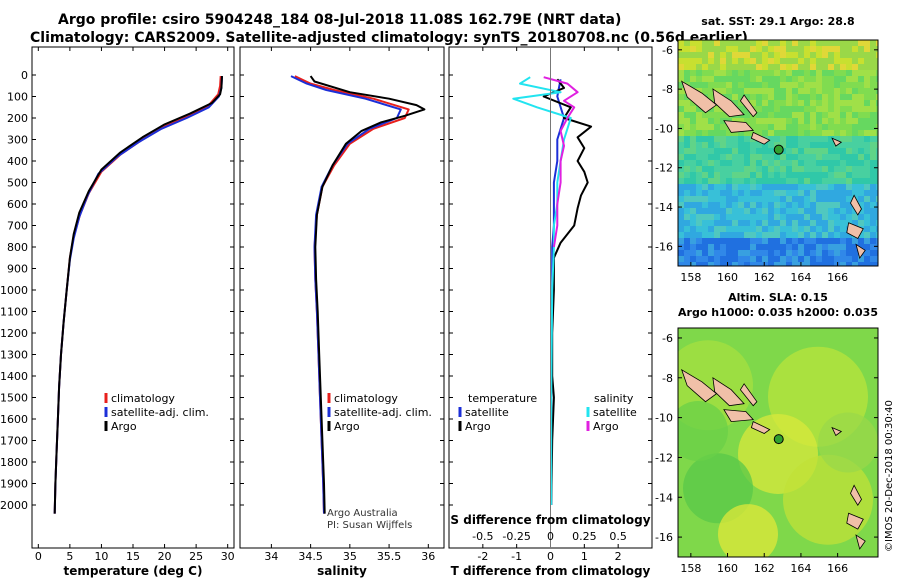 The image size is (900, 580). I want to click on sla-blob, so click(718, 488).